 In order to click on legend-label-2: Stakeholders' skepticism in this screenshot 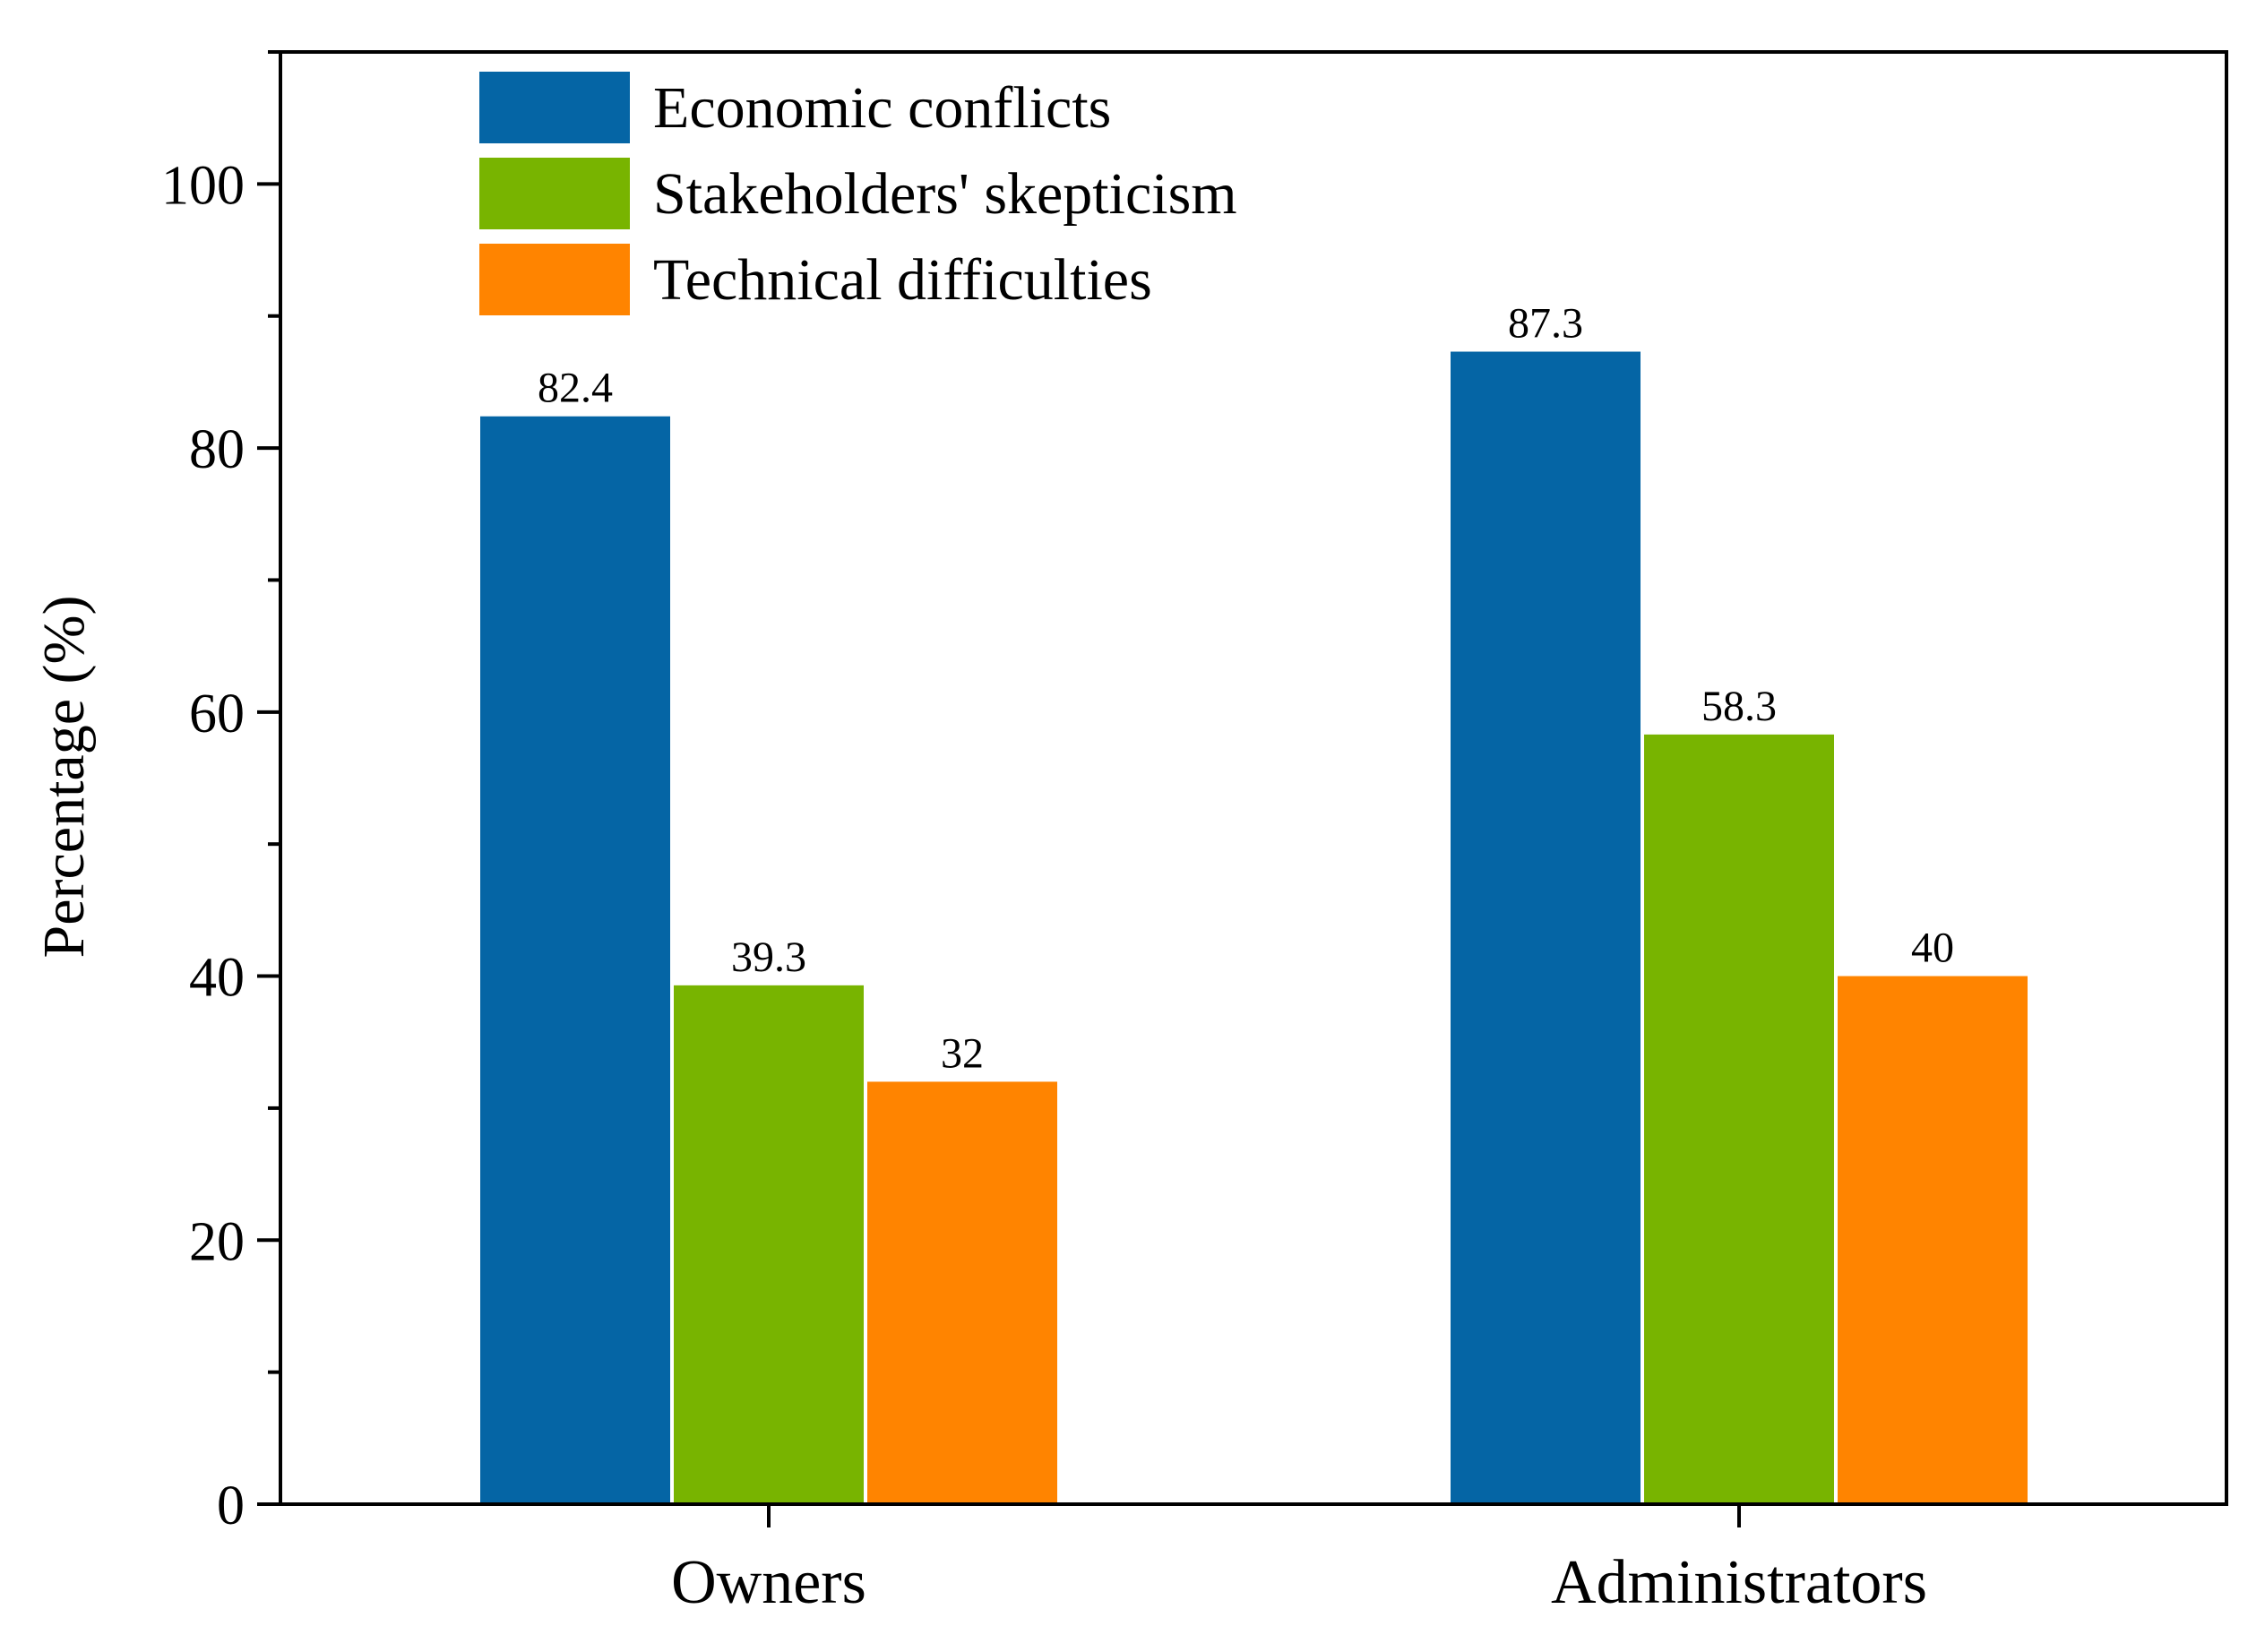, I will do `click(945, 194)`.